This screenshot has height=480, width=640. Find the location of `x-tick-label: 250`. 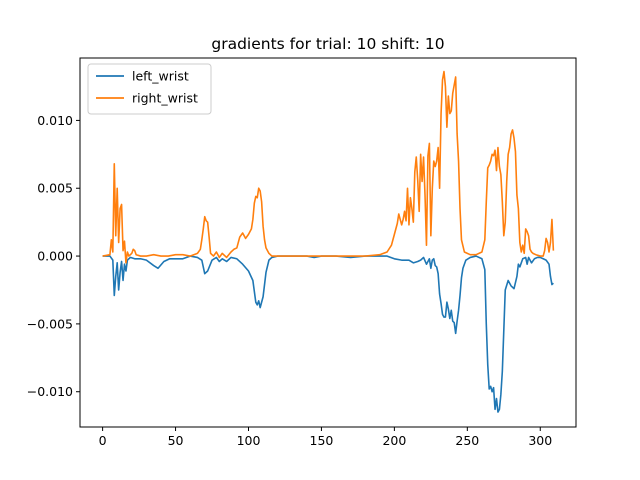

x-tick-label: 250 is located at coordinates (467, 440).